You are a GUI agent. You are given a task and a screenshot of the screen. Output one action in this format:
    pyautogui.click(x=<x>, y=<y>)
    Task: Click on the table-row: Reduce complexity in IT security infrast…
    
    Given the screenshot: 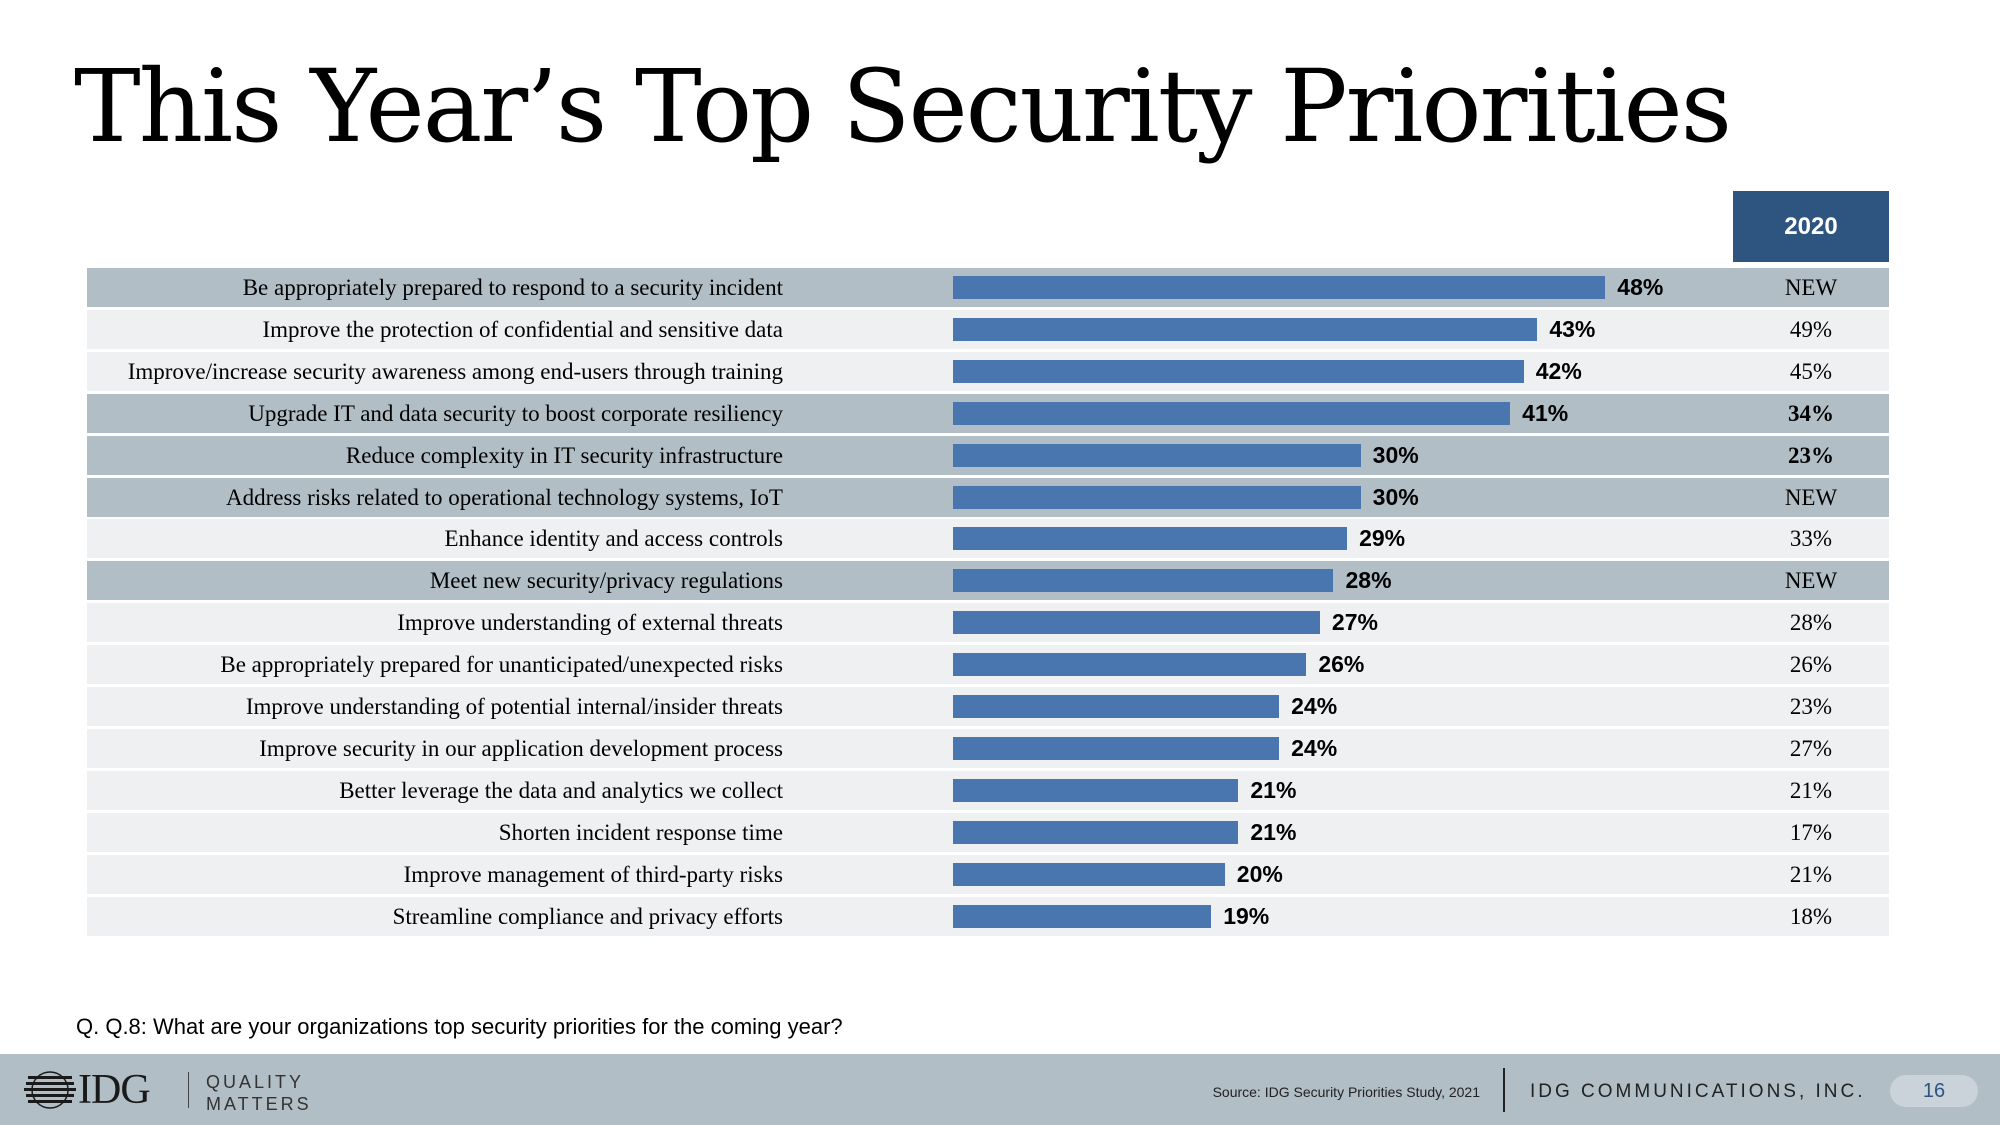 What is the action you would take?
    pyautogui.click(x=988, y=455)
    